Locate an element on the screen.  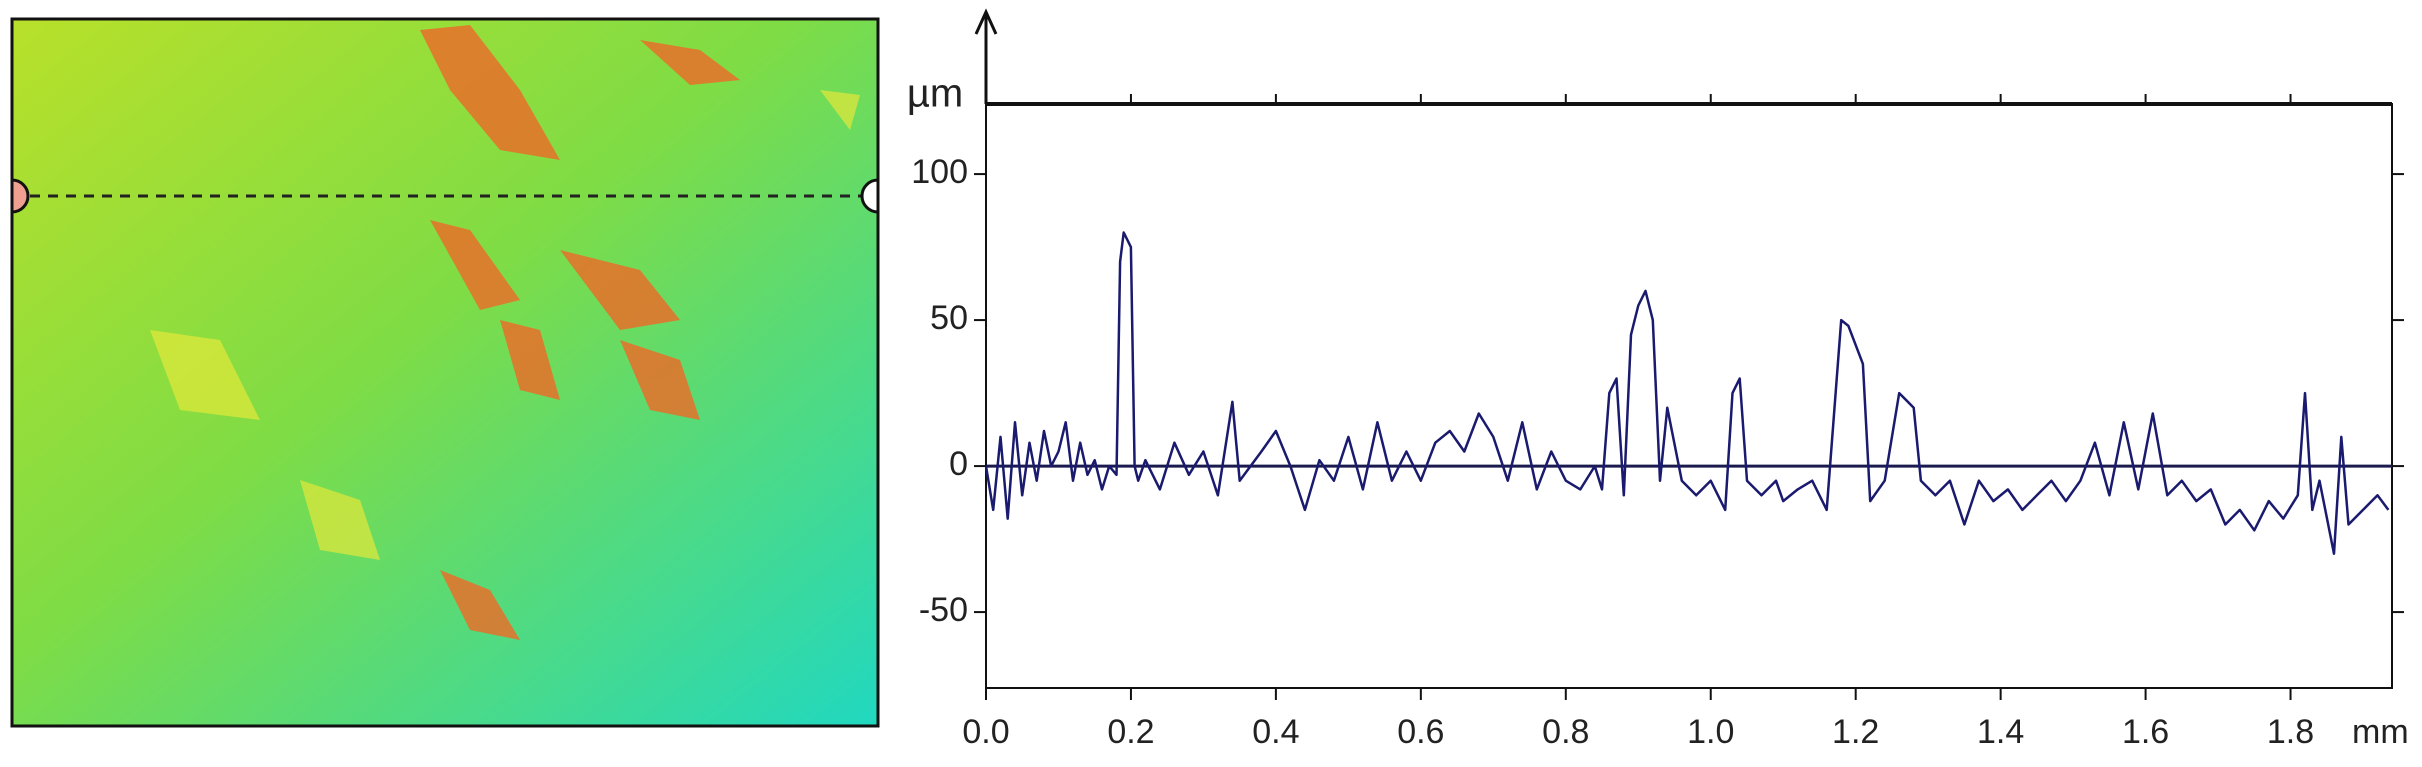
y-tick-label: 100 is located at coordinates (939, 172).